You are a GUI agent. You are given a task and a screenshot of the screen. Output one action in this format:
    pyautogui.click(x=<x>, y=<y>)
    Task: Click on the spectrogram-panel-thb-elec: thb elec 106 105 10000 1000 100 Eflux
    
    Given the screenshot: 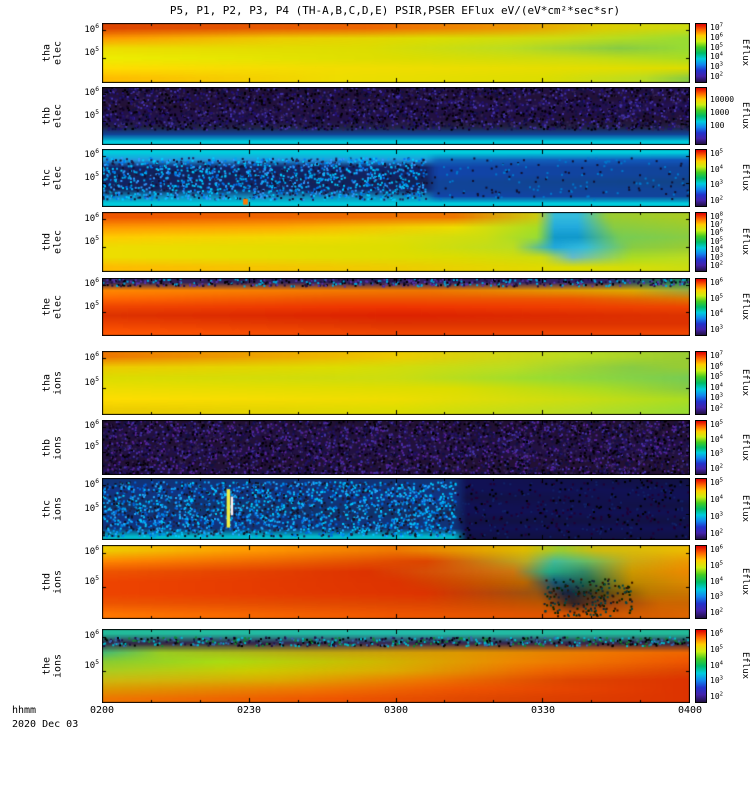 What is the action you would take?
    pyautogui.click(x=375, y=116)
    